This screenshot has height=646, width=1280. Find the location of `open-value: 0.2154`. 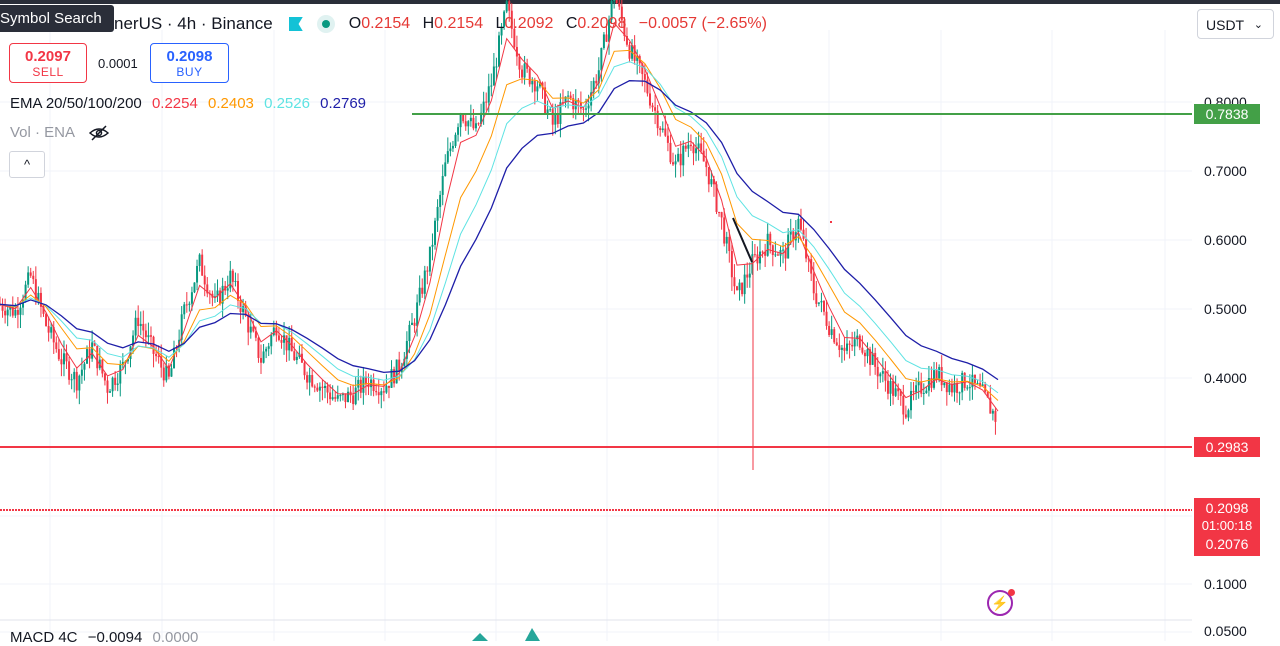

open-value: 0.2154 is located at coordinates (386, 23).